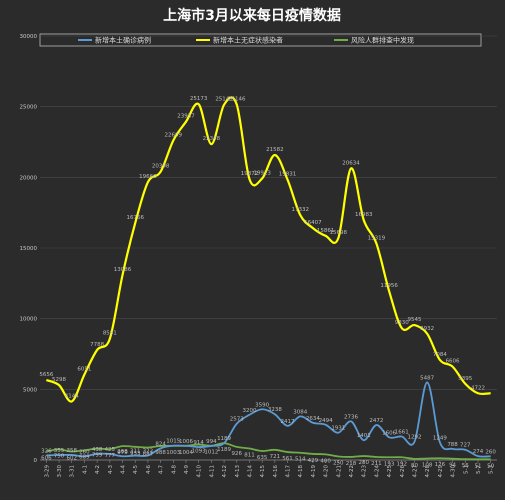  I want to click on data-label: 9330, so click(402, 323).